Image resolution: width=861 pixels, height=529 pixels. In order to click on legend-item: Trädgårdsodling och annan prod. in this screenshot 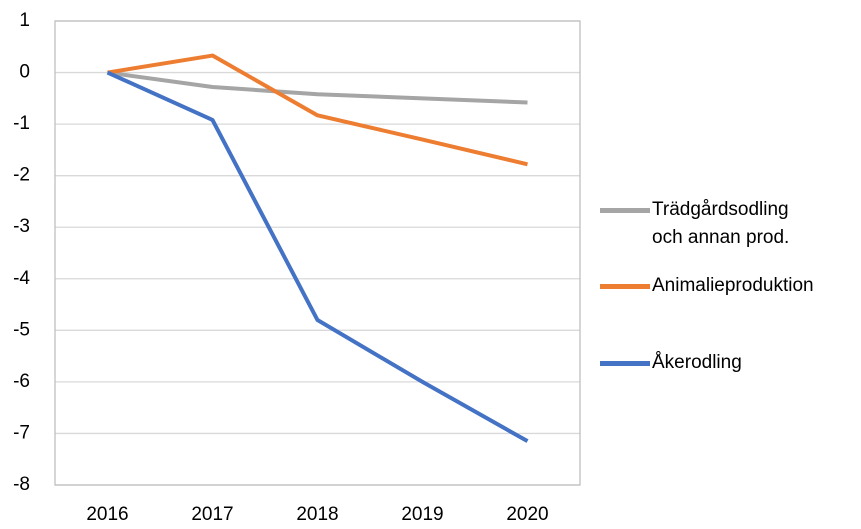, I will do `click(695, 224)`.